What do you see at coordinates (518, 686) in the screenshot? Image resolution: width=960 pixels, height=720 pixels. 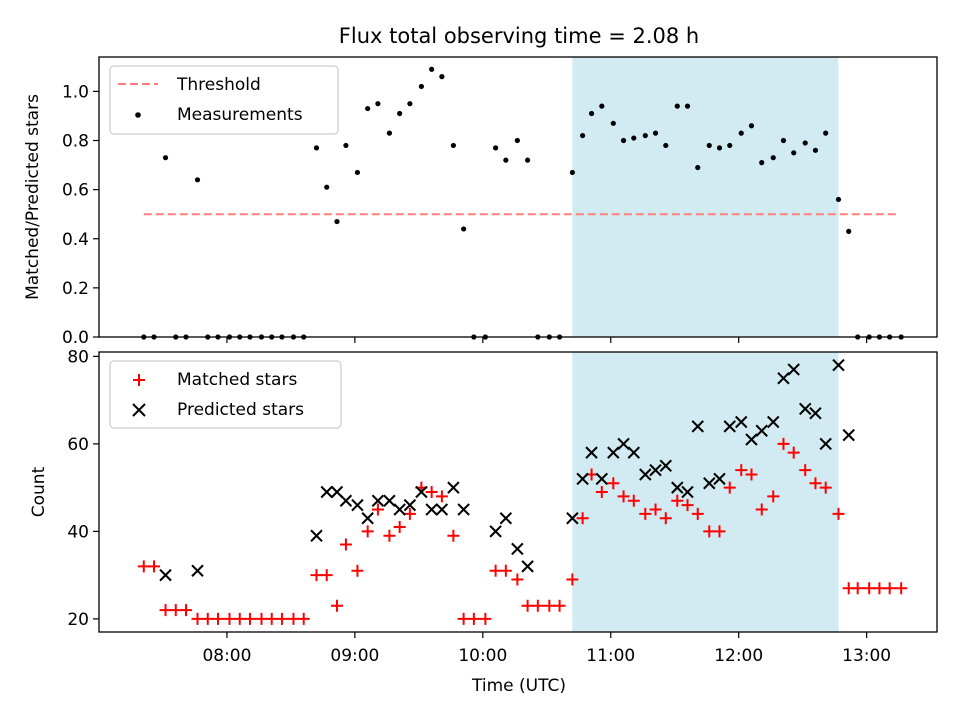 I see `x-axis-label: Time (UTC)` at bounding box center [518, 686].